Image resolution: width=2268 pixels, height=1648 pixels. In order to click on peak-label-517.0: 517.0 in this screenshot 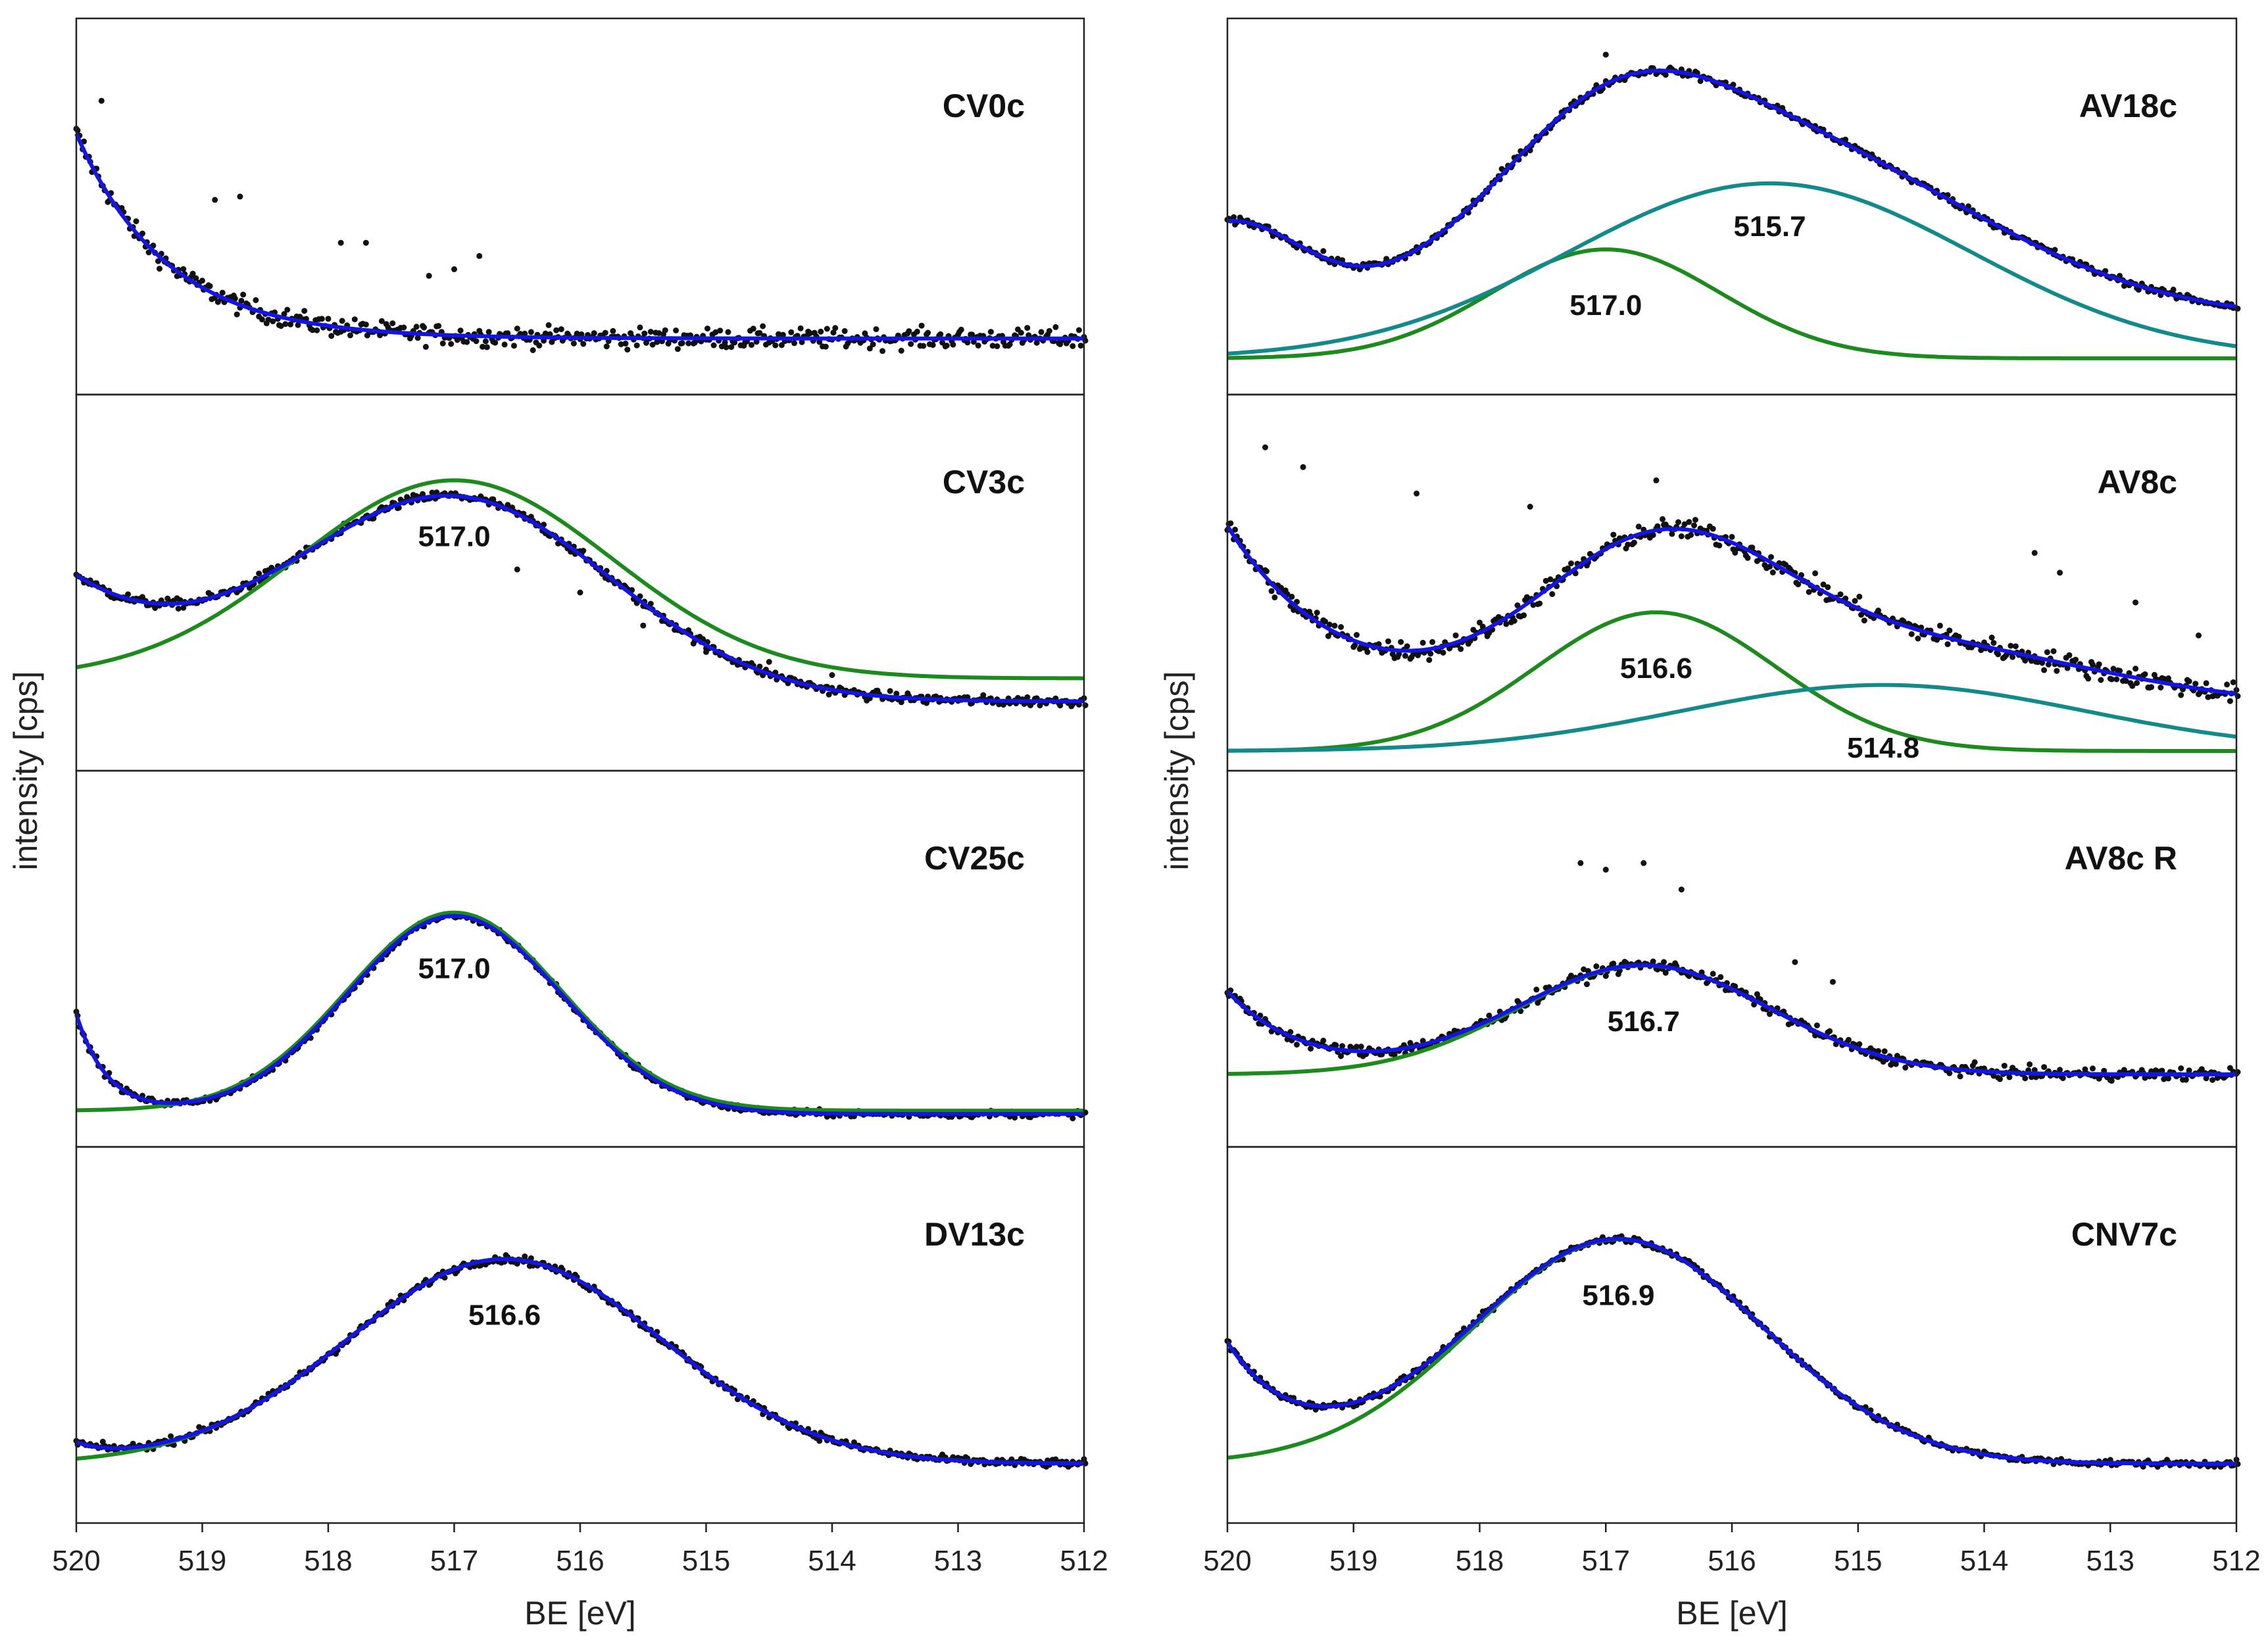, I will do `click(454, 969)`.